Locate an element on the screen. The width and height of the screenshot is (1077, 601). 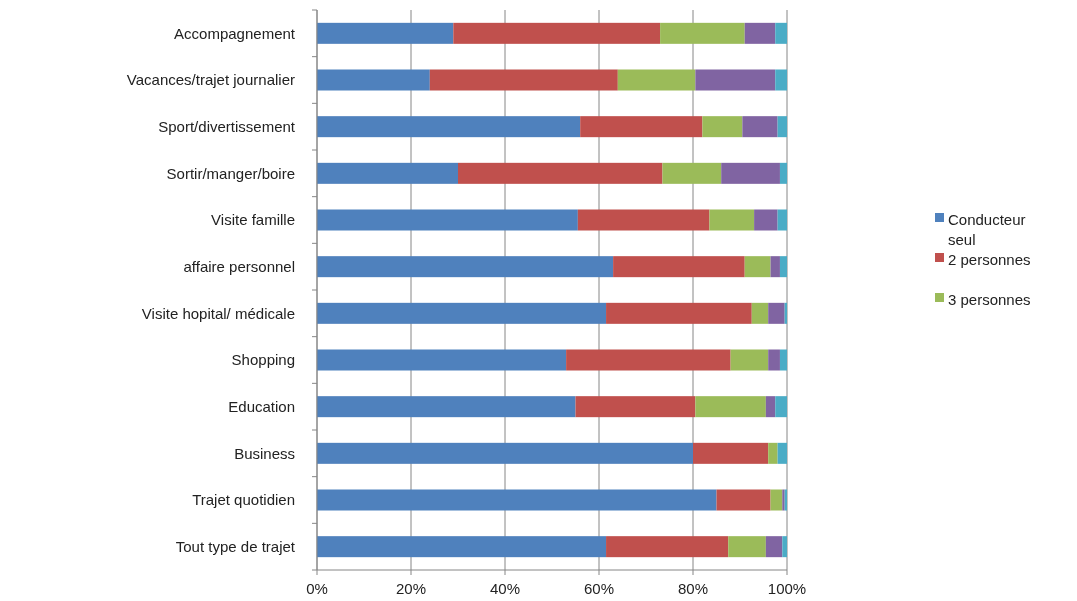
y-tick-label: Visite famille is located at coordinates (253, 220).